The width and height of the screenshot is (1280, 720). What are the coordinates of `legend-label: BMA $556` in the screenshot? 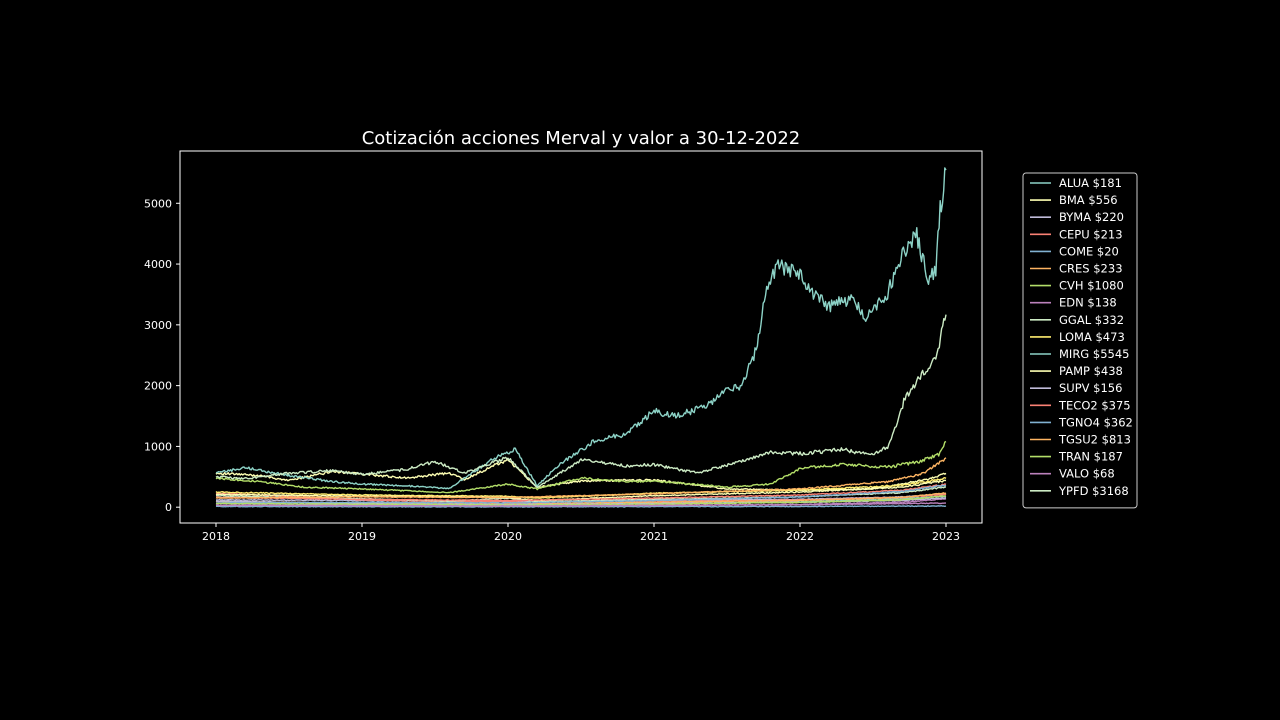 It's located at (1088, 200).